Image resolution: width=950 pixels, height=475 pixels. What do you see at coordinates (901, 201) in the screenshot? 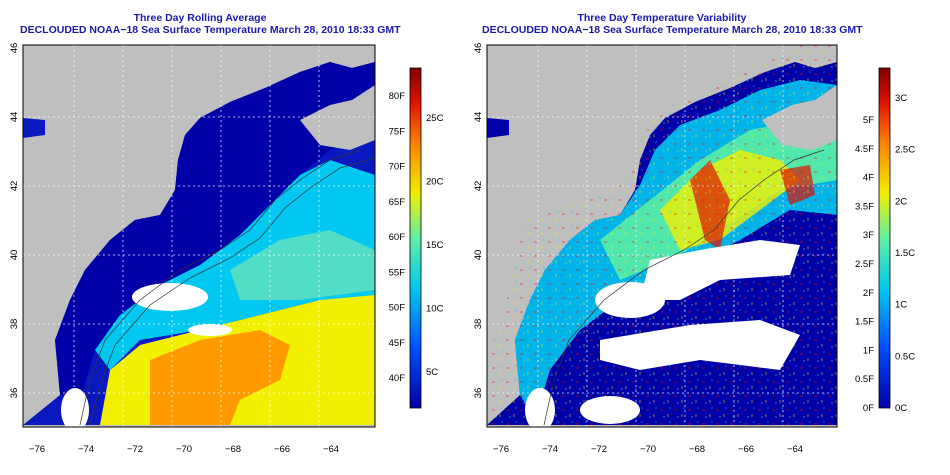
I see `right-colorbar-c-label: 2C` at bounding box center [901, 201].